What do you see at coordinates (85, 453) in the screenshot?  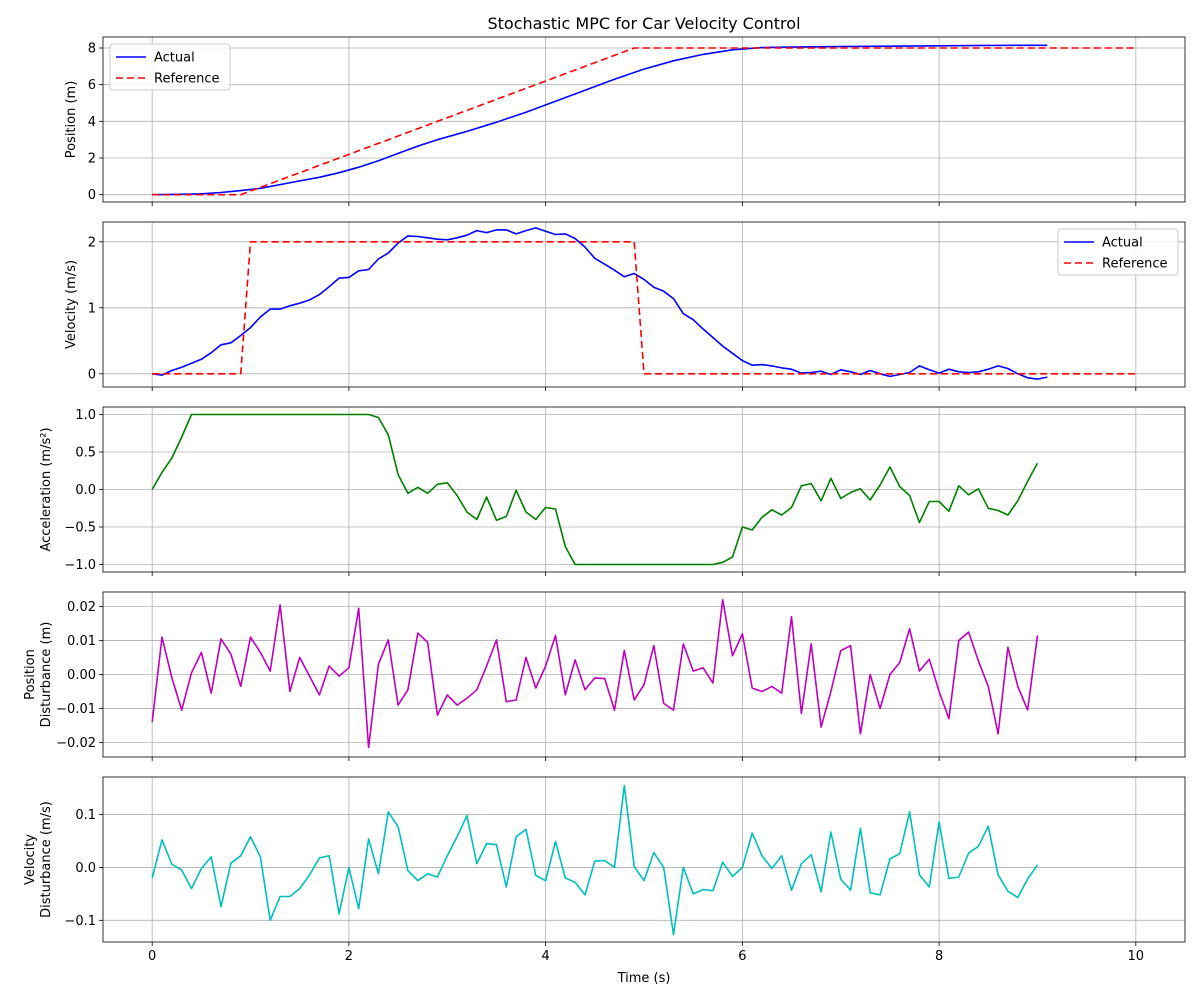 I see `y-tick-label: 0.5` at bounding box center [85, 453].